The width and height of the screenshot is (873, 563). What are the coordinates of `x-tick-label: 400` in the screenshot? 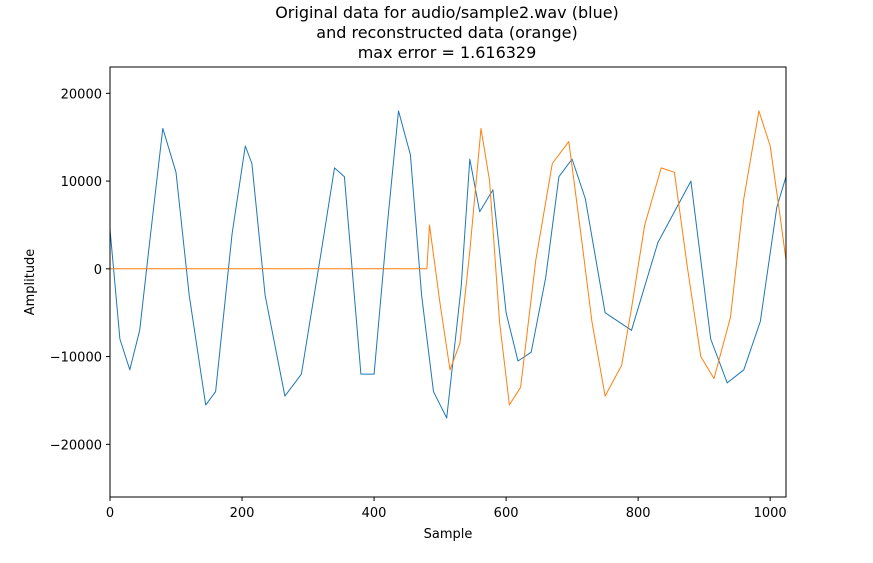 It's located at (374, 513).